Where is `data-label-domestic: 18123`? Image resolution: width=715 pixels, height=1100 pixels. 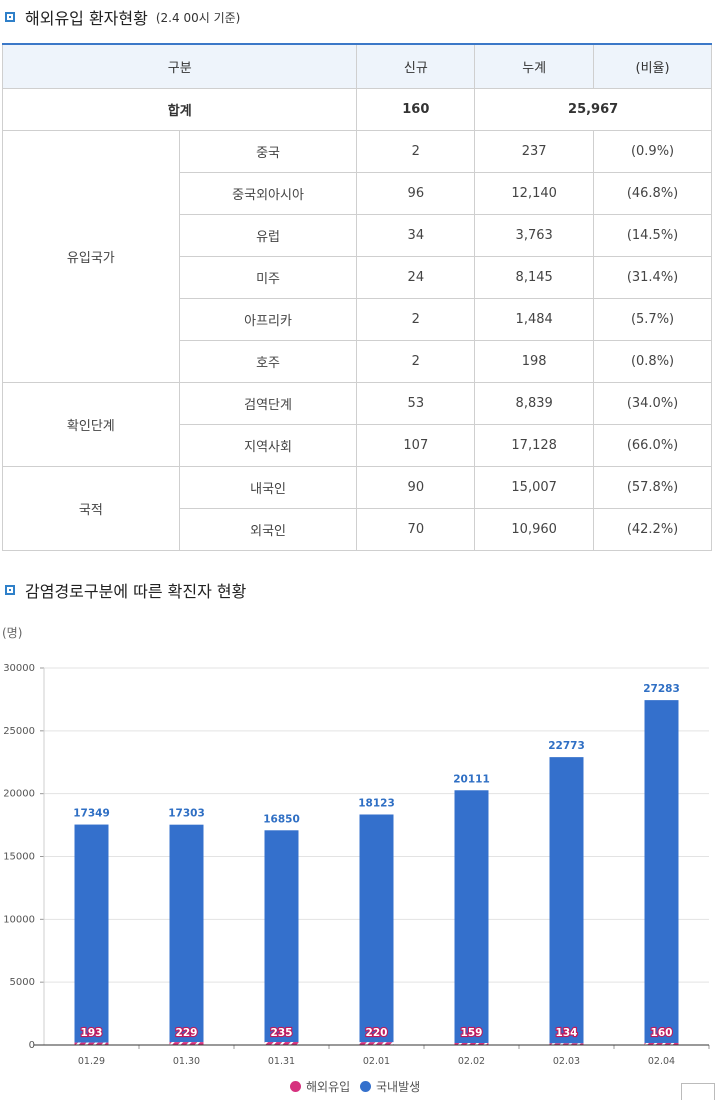 data-label-domestic: 18123 is located at coordinates (376, 803).